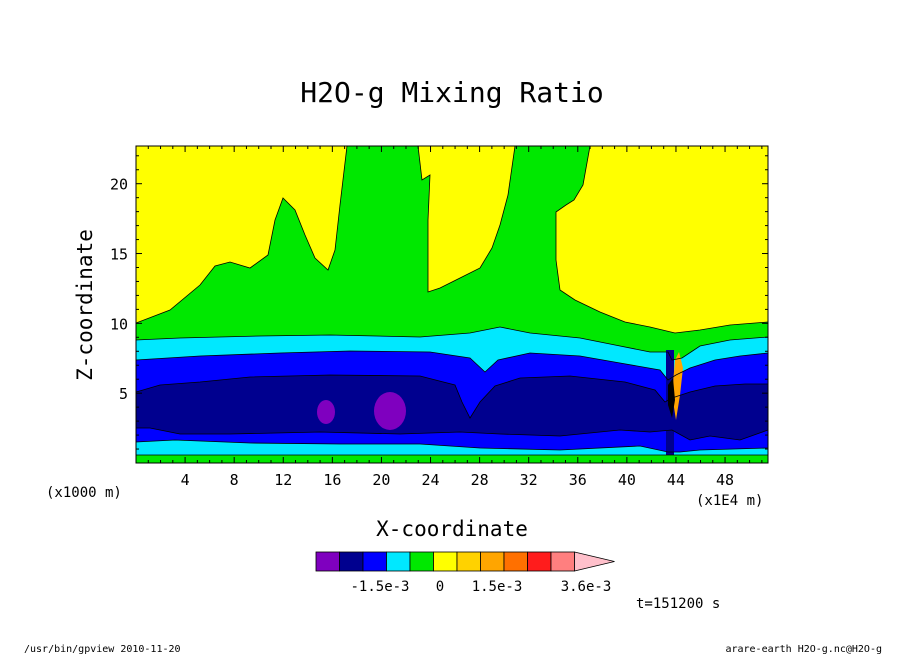 The height and width of the screenshot is (654, 904). What do you see at coordinates (725, 480) in the screenshot?
I see `x-tick-label: 48` at bounding box center [725, 480].